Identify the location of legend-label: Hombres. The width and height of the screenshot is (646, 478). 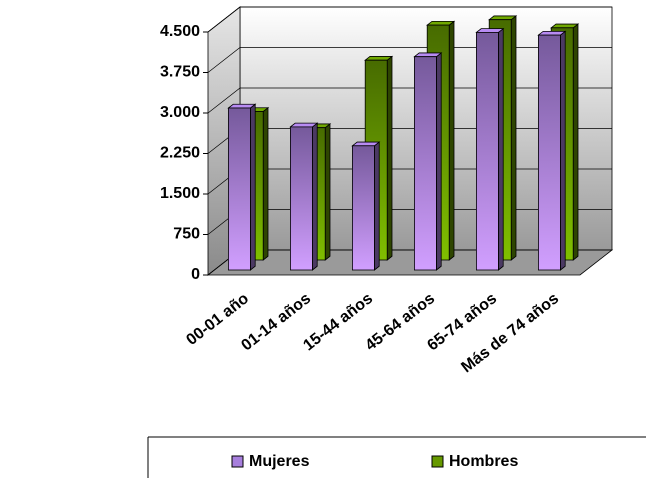
(483, 461).